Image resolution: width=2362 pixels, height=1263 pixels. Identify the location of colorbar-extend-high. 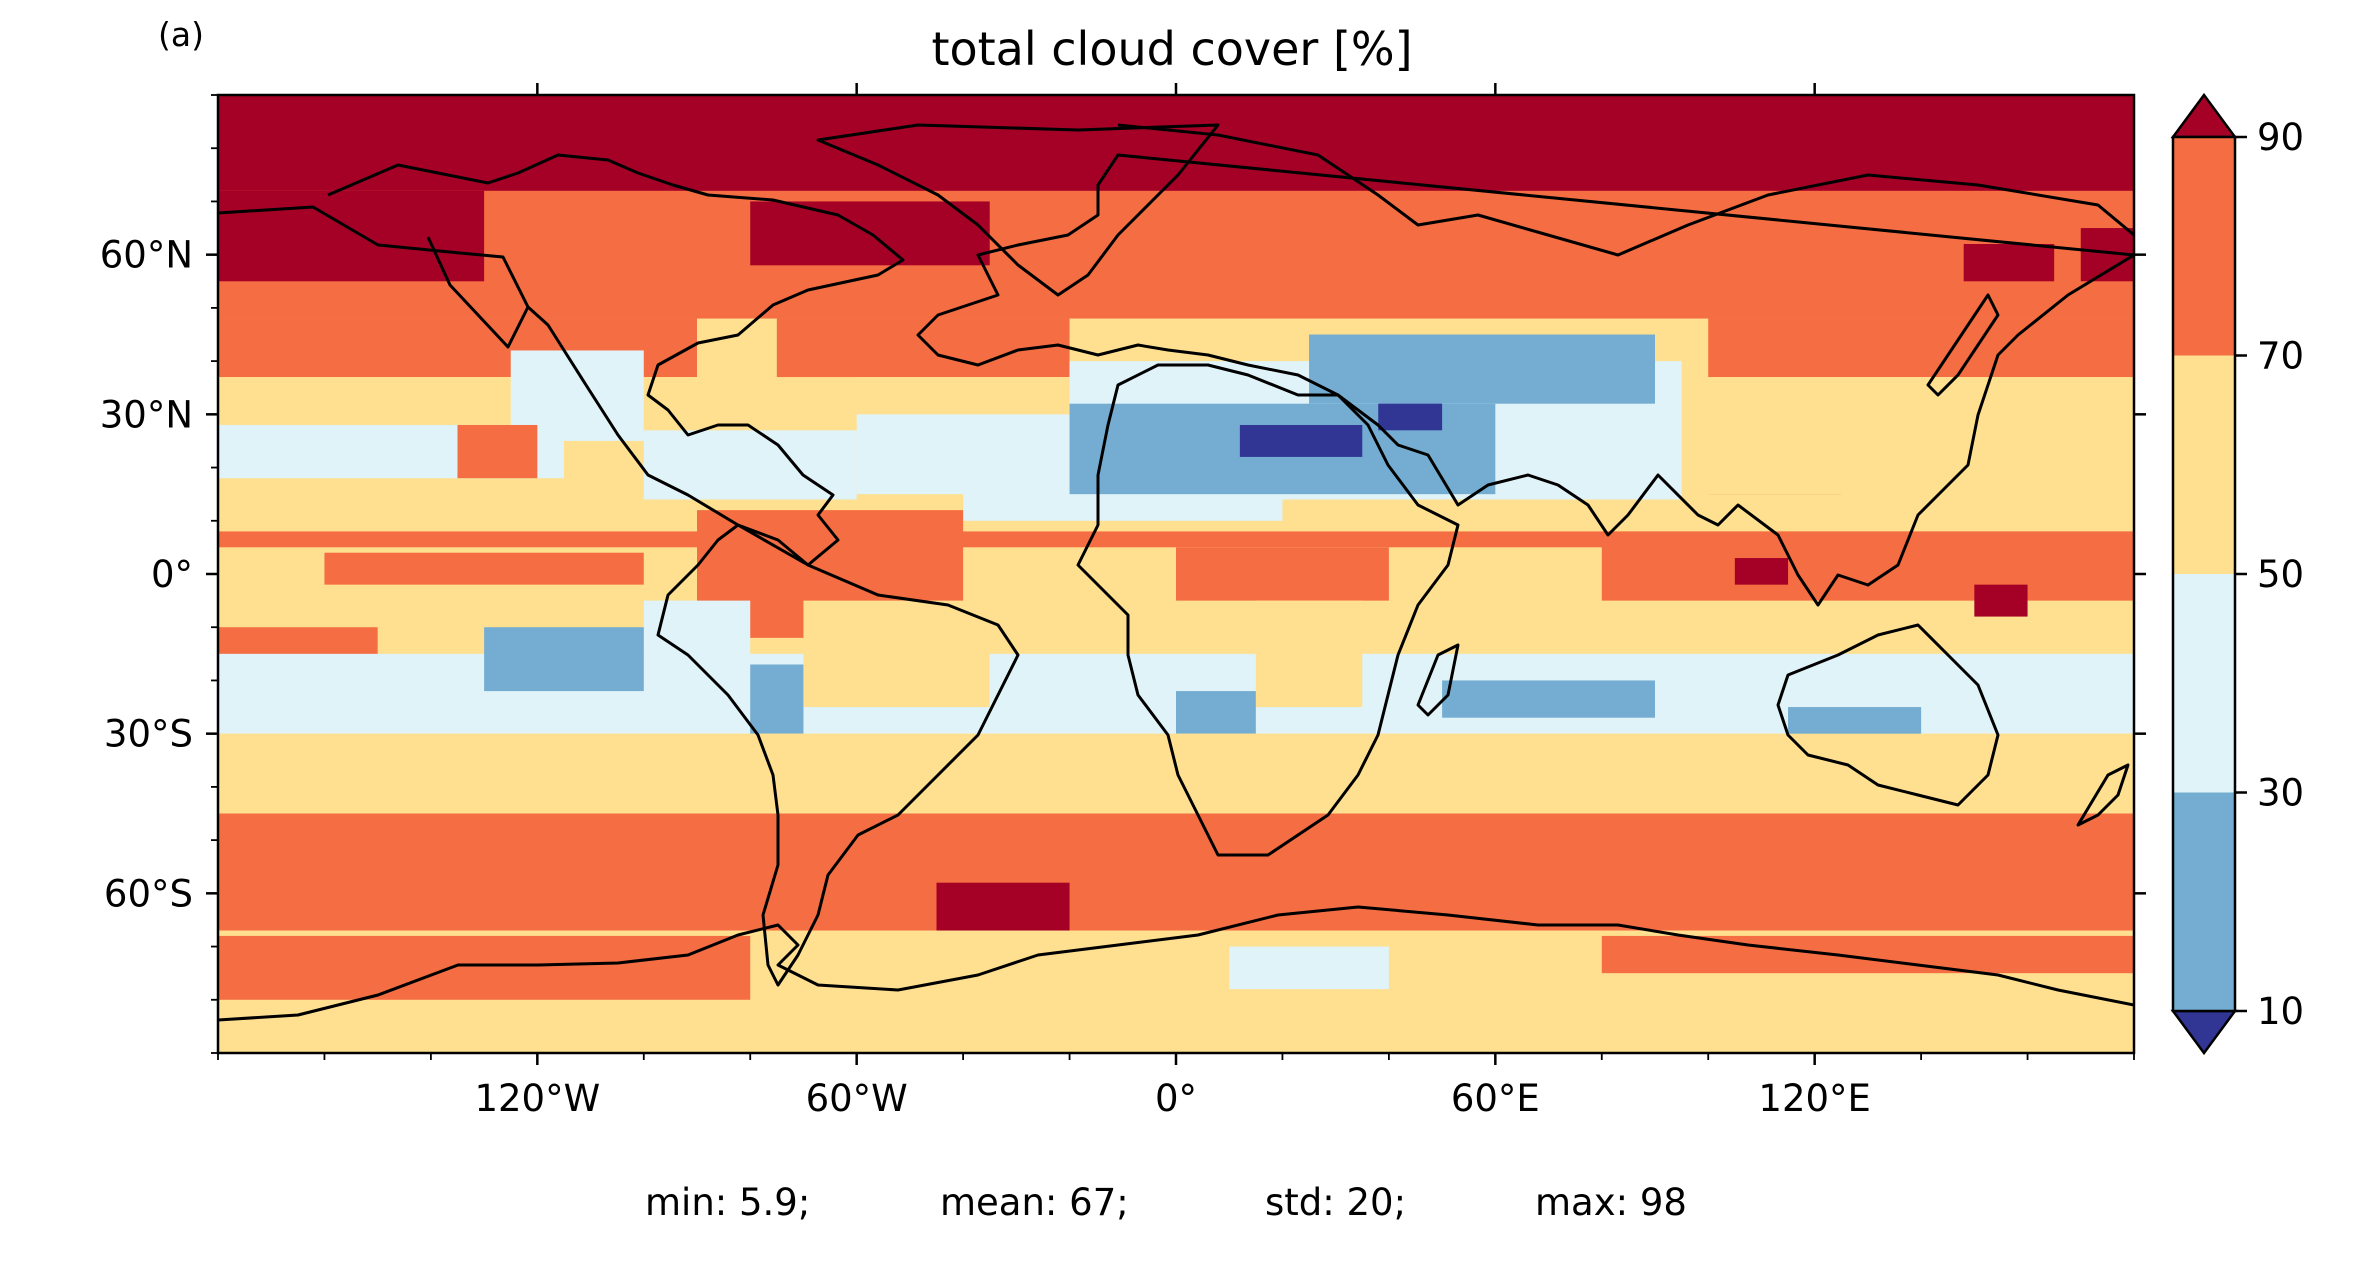
(2204, 115).